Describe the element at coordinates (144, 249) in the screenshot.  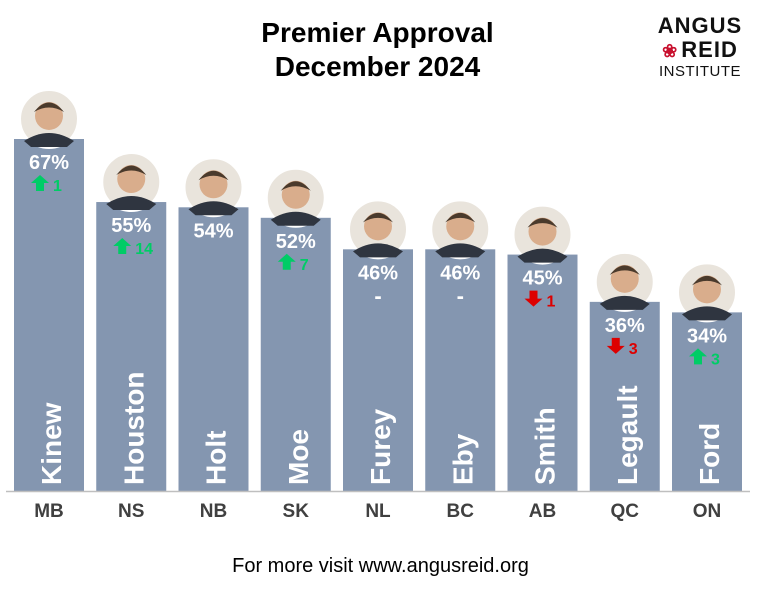
I see `change-label: 14` at that location.